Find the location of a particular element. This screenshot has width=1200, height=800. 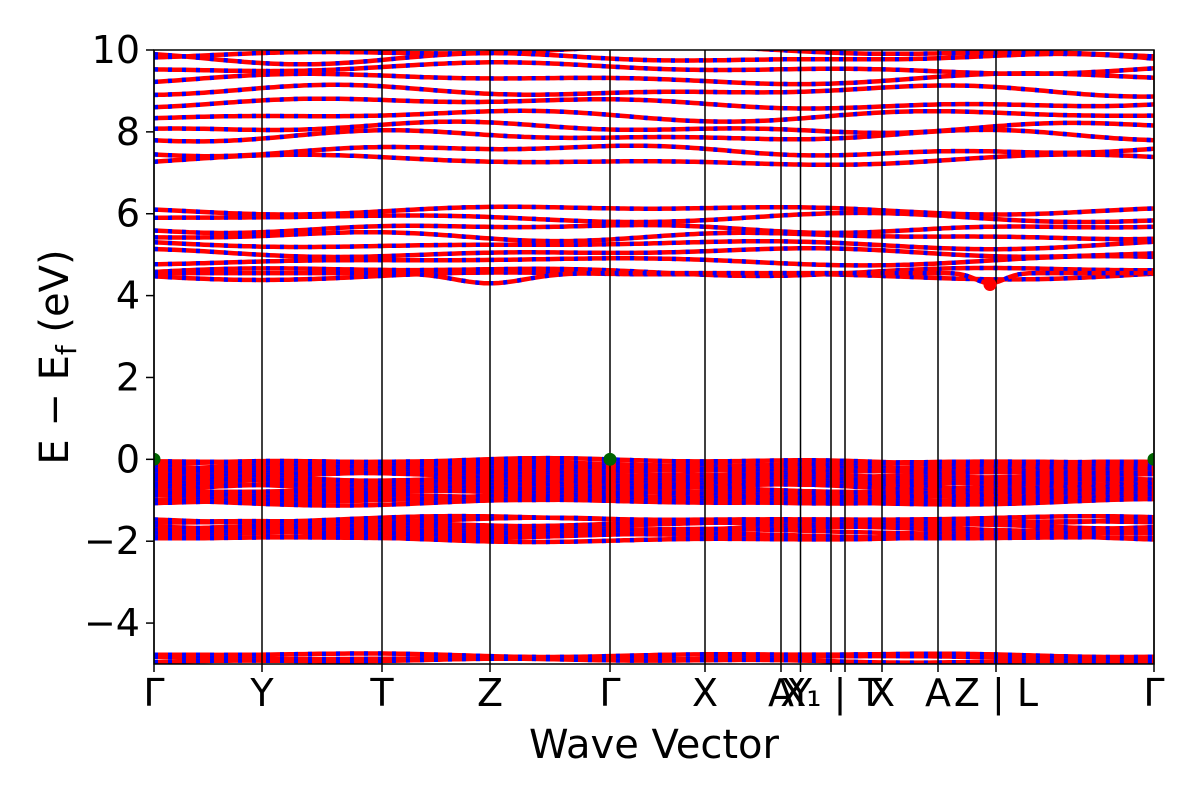

y-tick-label: 0 is located at coordinates (128, 459).